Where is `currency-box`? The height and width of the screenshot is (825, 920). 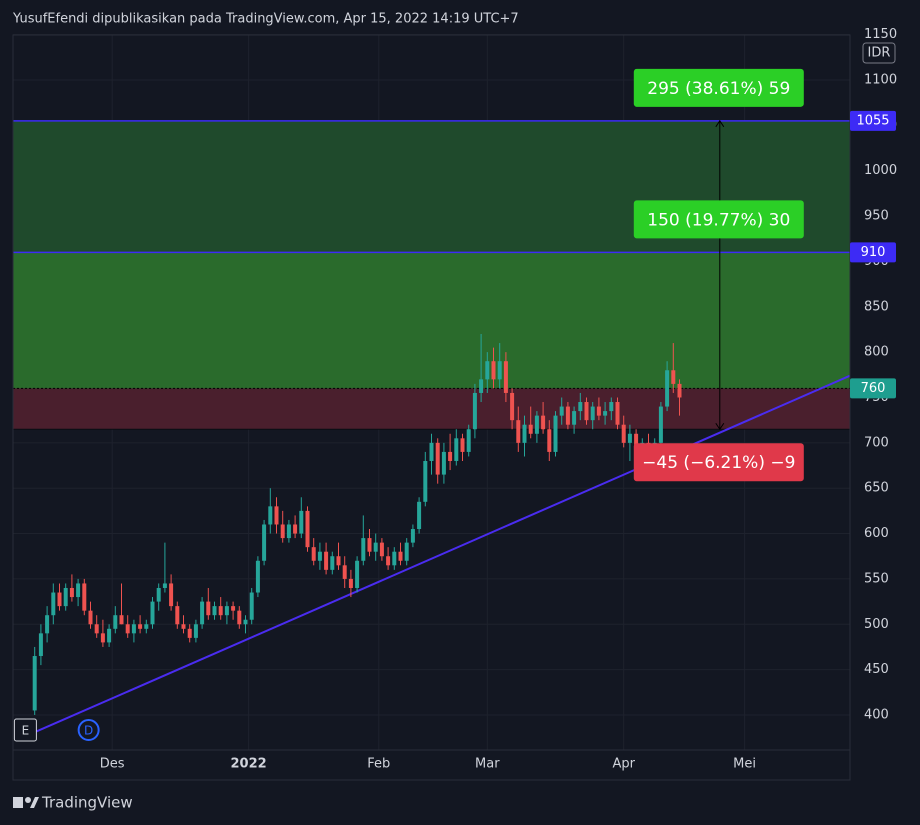
currency-box is located at coordinates (879, 53).